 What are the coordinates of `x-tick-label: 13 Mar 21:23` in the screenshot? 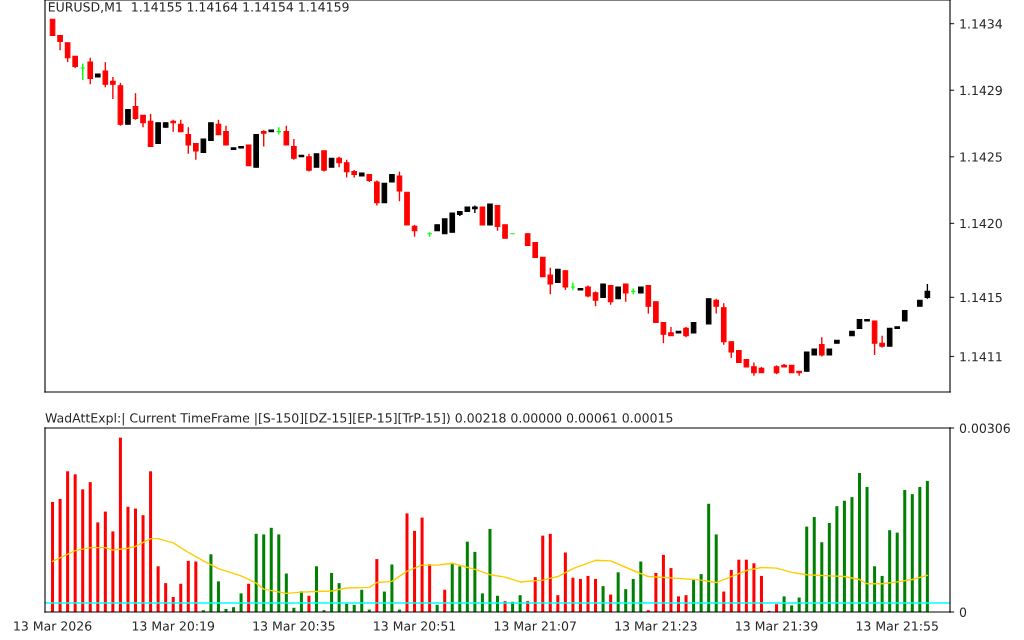 It's located at (656, 626).